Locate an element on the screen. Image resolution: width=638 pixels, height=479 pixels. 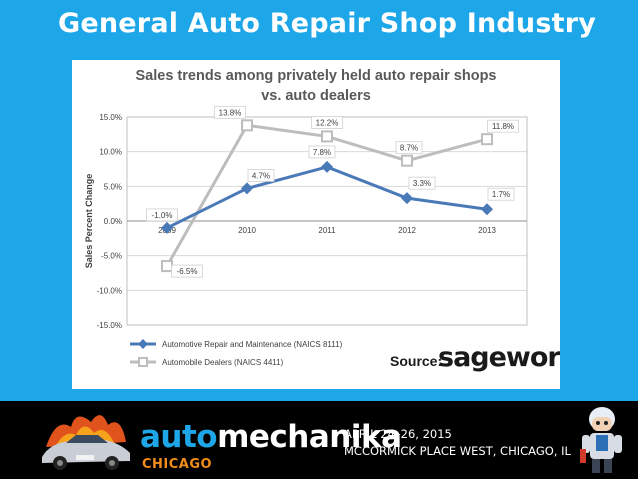
data-label: 3.3% is located at coordinates (422, 183).